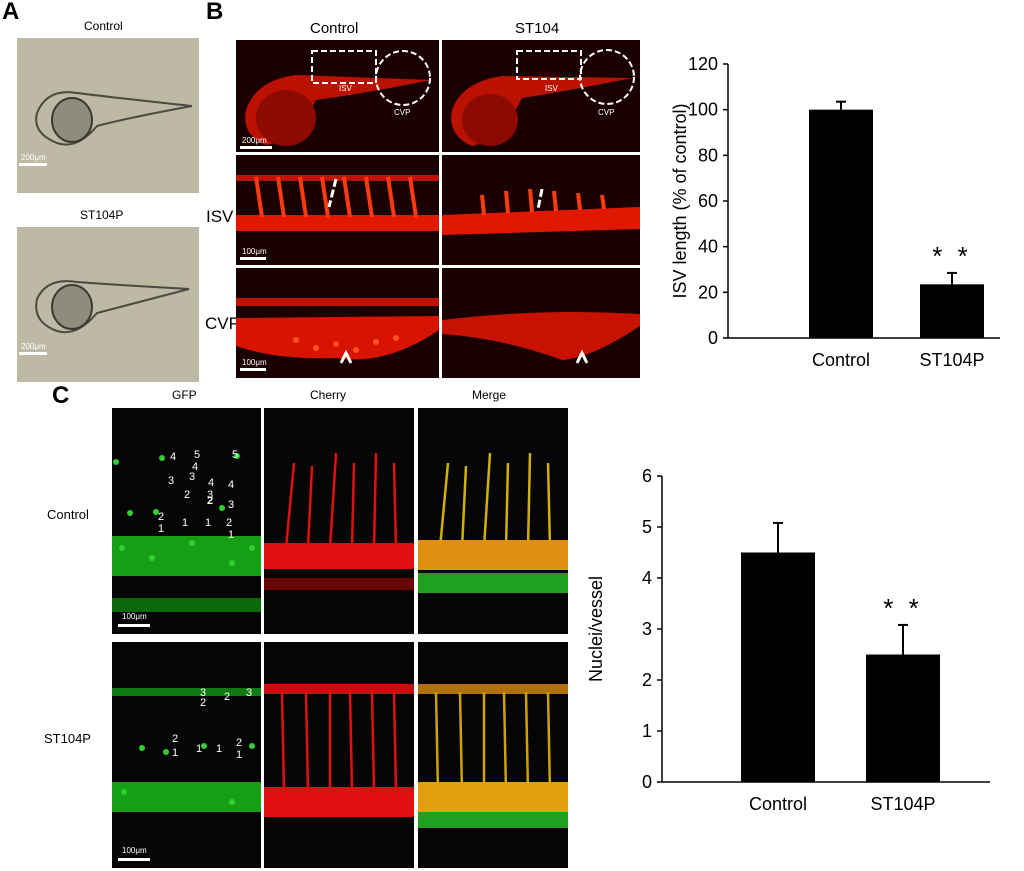 Image resolution: width=1024 pixels, height=871 pixels. I want to click on y-tick-label: 6, so click(647, 476).